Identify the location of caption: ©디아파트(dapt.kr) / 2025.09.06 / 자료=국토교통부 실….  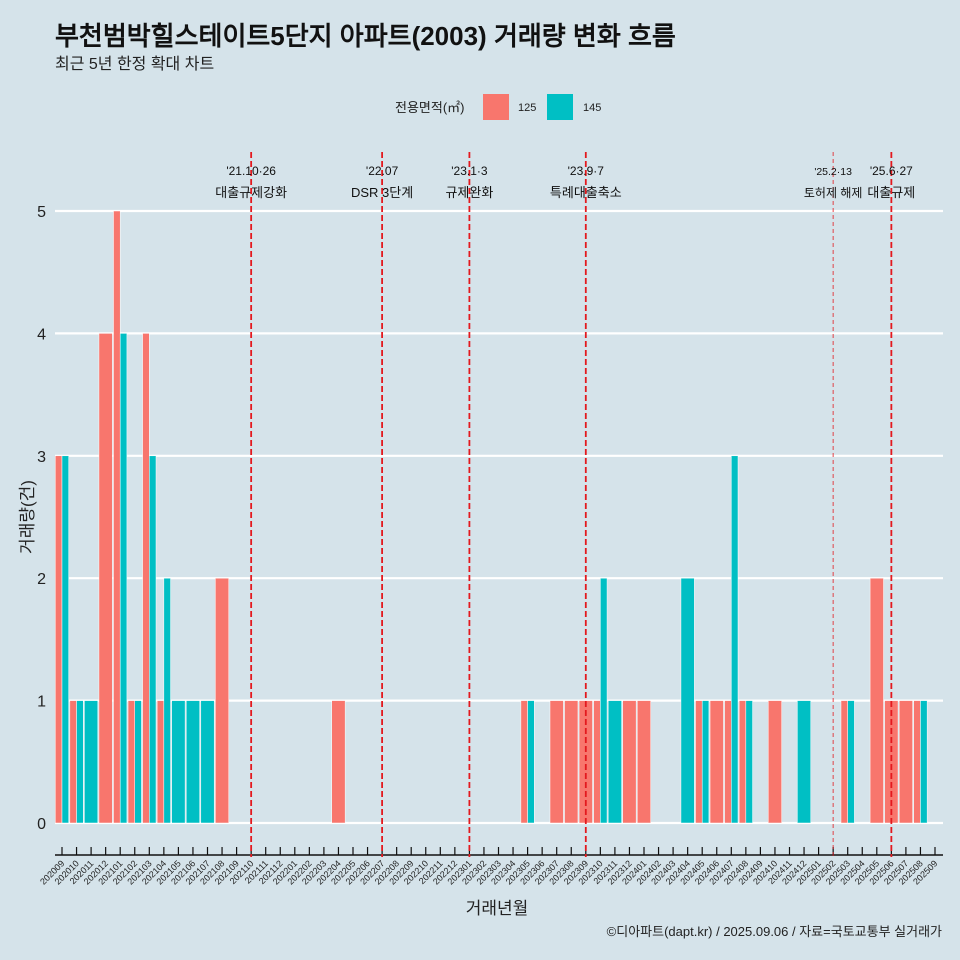
(774, 931).